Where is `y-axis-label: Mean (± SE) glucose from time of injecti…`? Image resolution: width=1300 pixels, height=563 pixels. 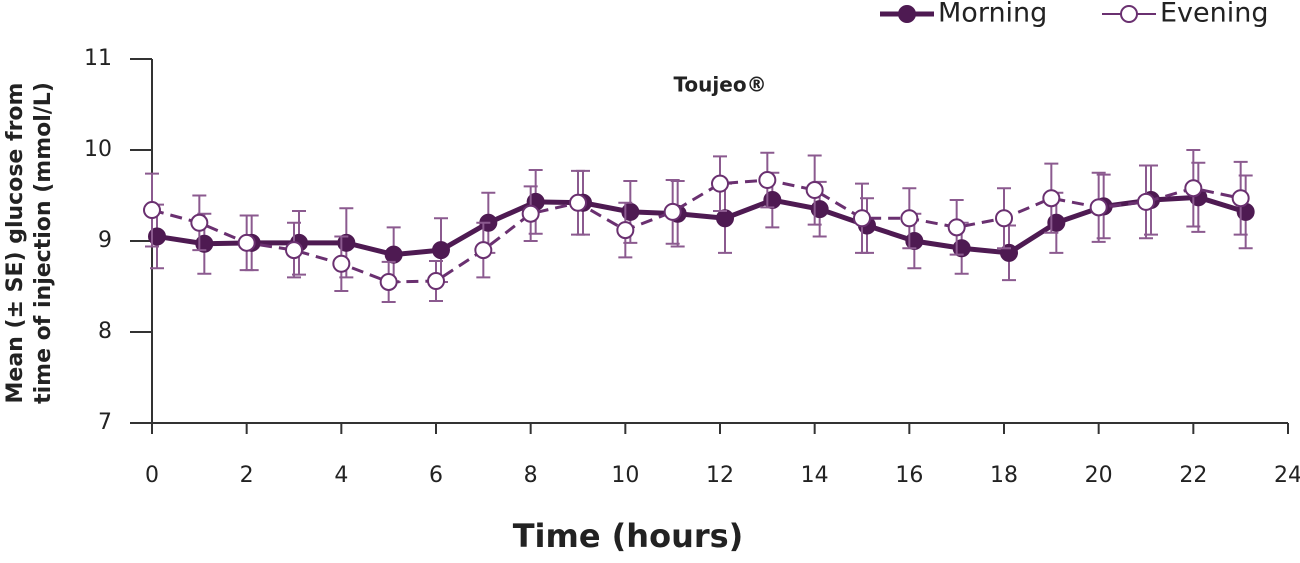 y-axis-label: Mean (± SE) glucose from time of injecti… is located at coordinates (29, 243).